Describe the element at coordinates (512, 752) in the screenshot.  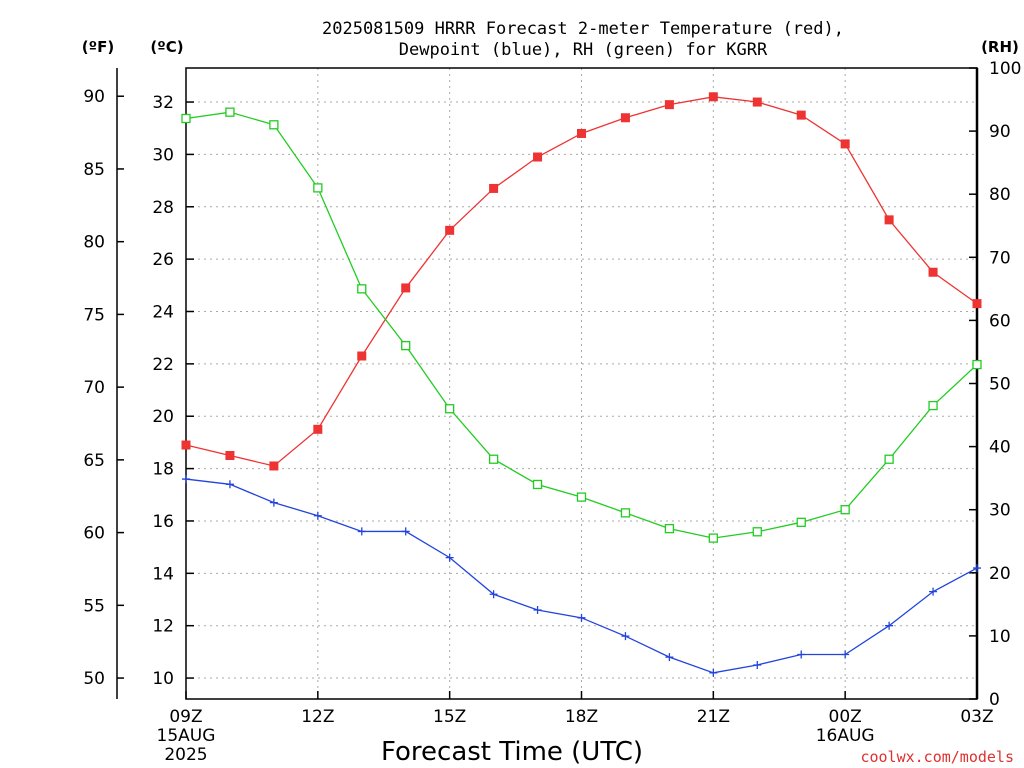
I see `x-axis-title: Forecast Time (UTC)` at that location.